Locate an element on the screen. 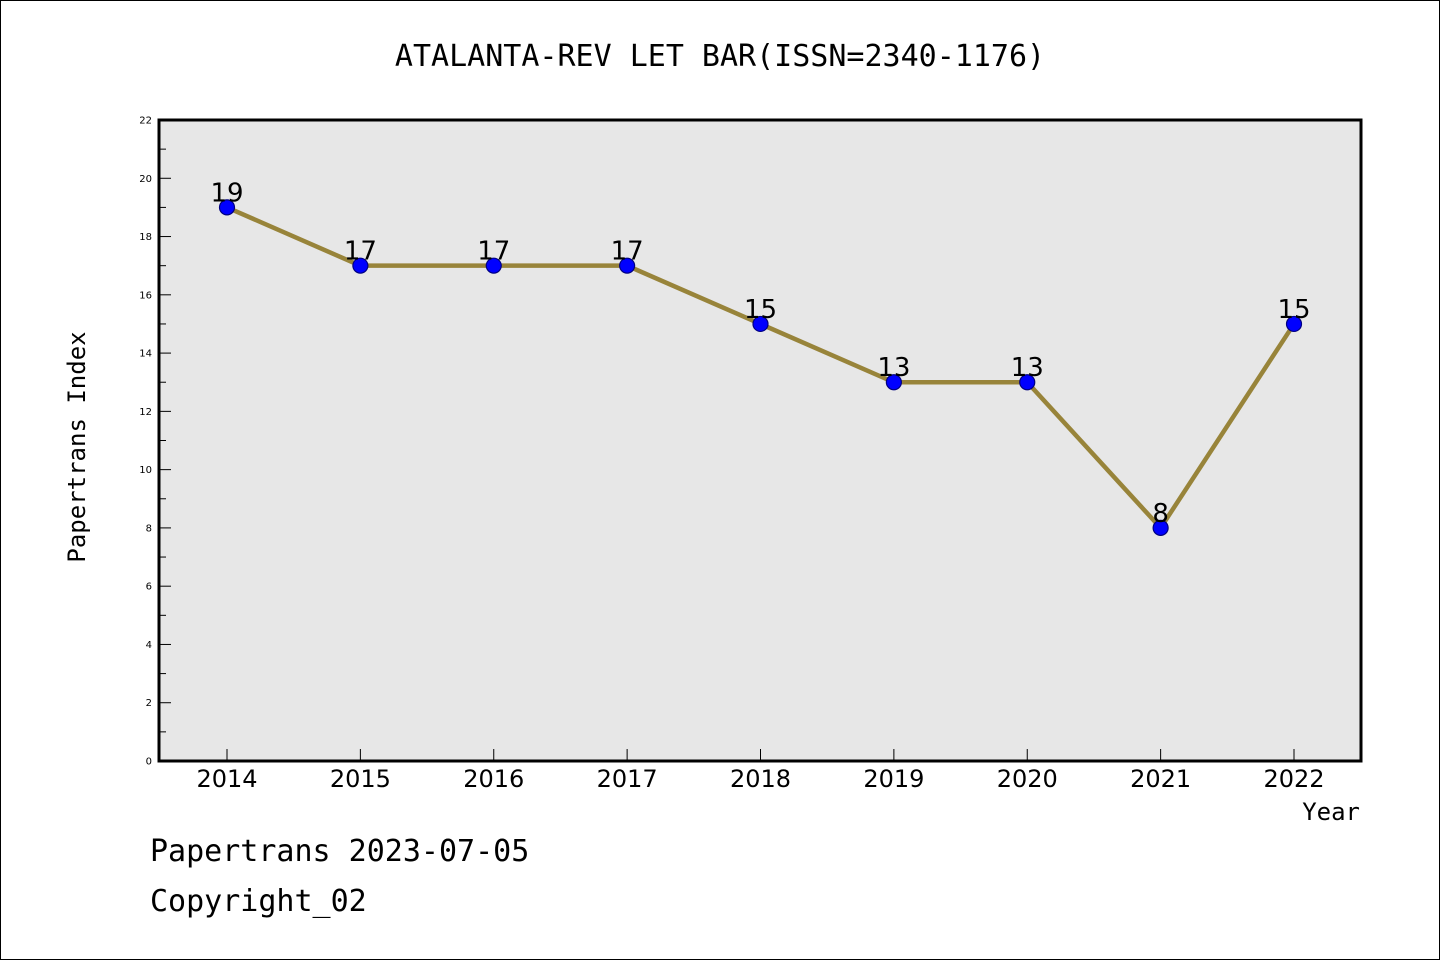 This screenshot has width=1440, height=960. y-tick-label: 12 is located at coordinates (145, 412).